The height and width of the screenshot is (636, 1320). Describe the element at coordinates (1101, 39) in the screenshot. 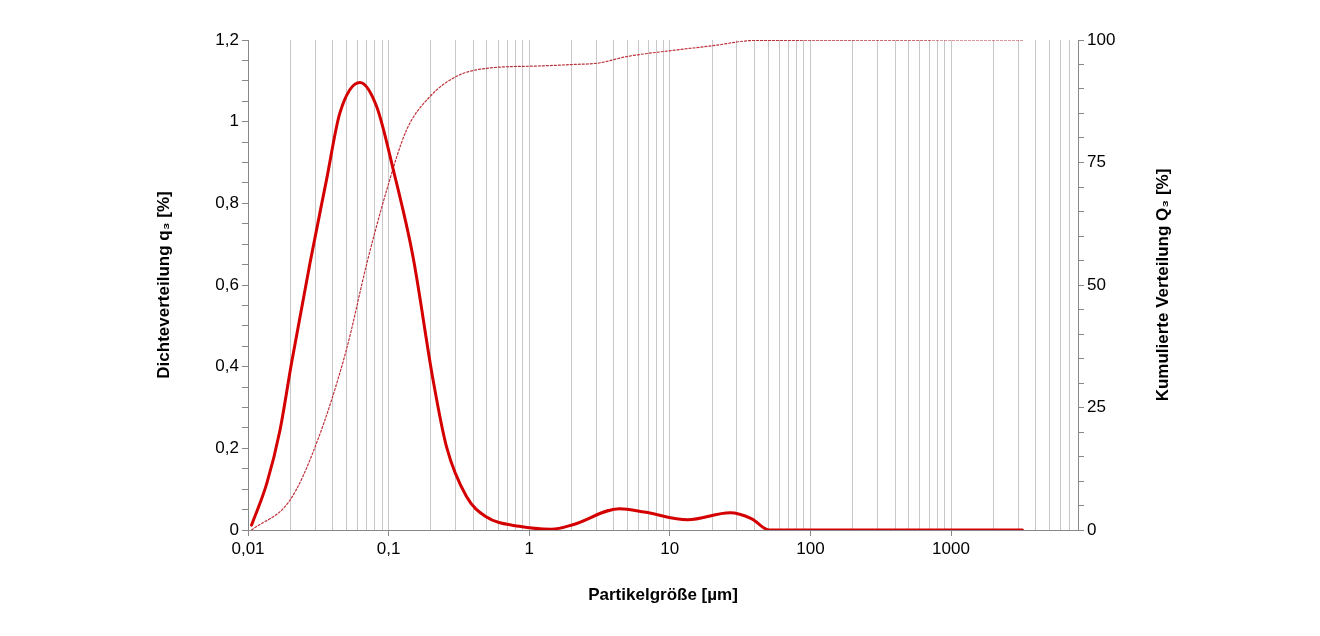

I see `y2-tick-label: 100` at that location.